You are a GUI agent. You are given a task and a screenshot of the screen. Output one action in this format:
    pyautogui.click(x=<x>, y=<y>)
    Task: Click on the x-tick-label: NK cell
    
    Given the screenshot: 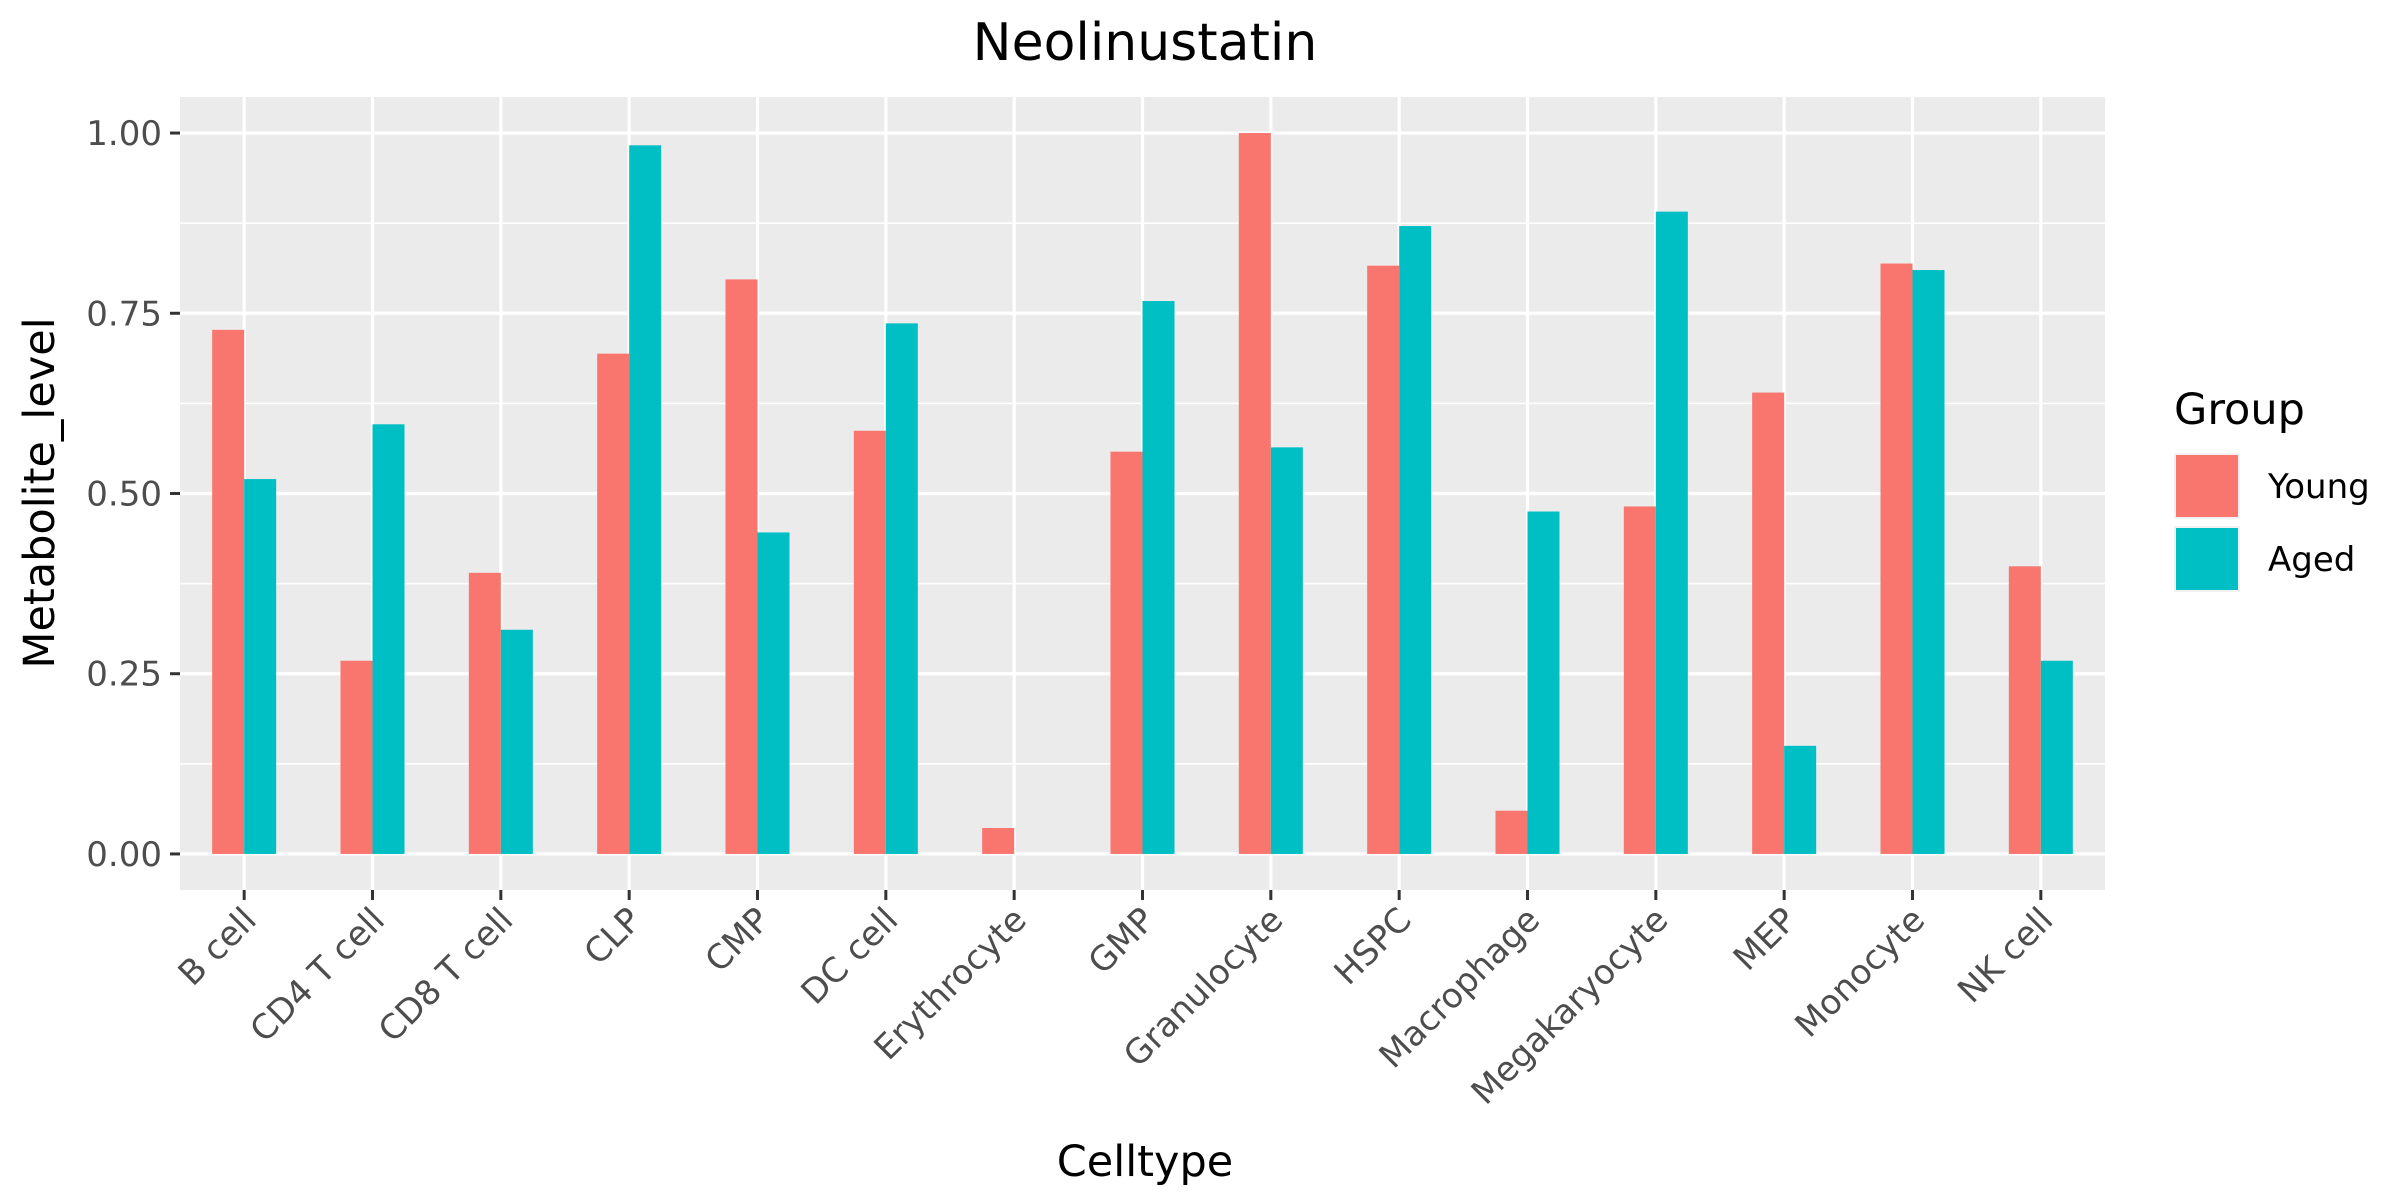 What is the action you would take?
    pyautogui.click(x=2005, y=955)
    